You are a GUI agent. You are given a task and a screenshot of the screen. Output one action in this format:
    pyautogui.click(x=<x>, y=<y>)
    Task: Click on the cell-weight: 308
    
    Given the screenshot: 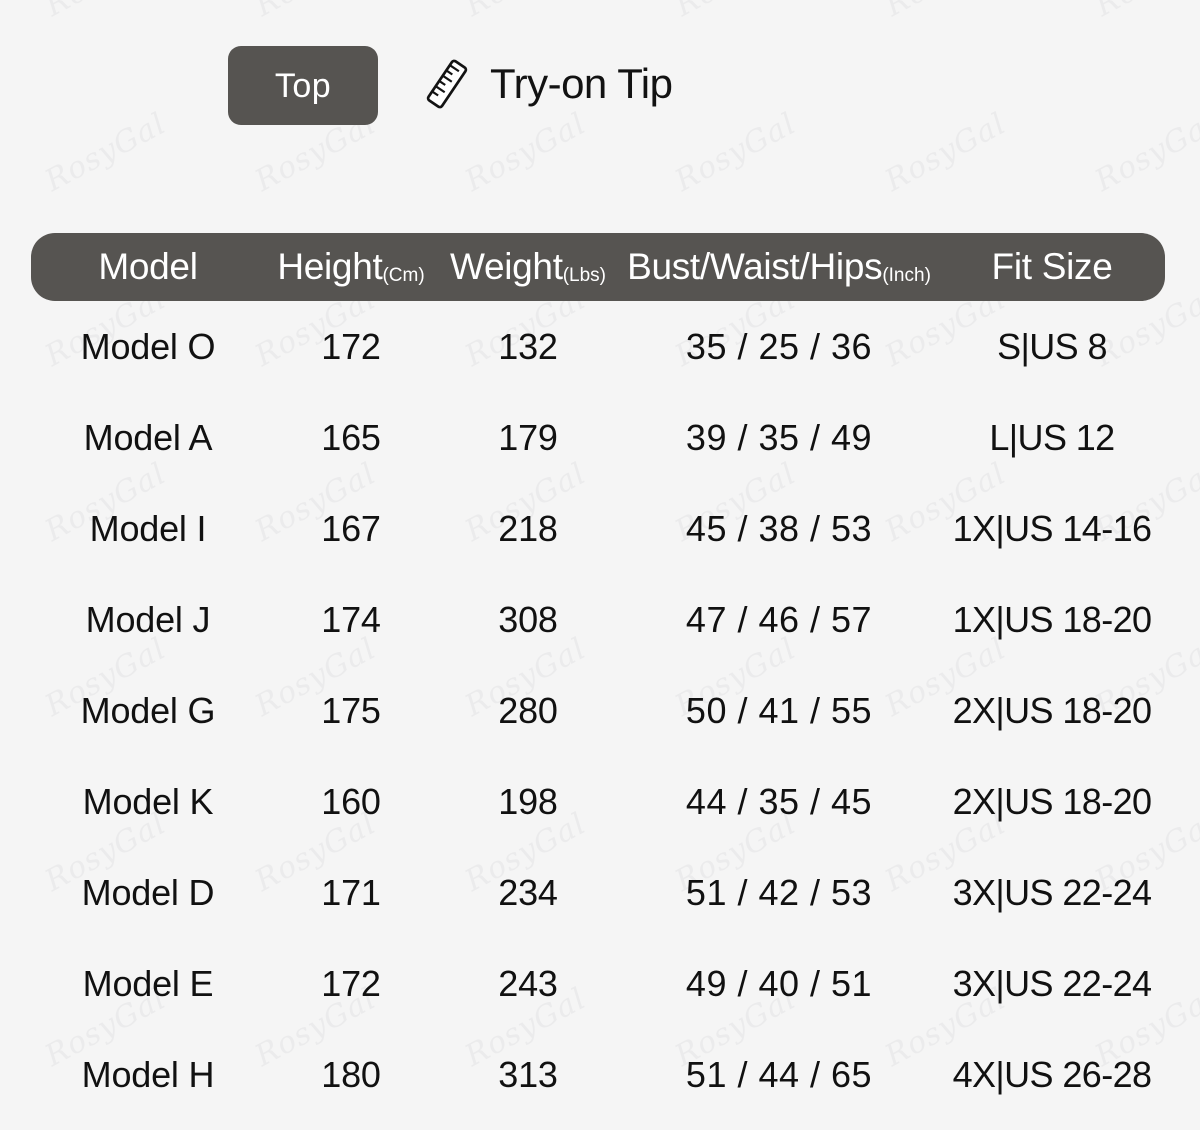 What is the action you would take?
    pyautogui.click(x=528, y=619)
    